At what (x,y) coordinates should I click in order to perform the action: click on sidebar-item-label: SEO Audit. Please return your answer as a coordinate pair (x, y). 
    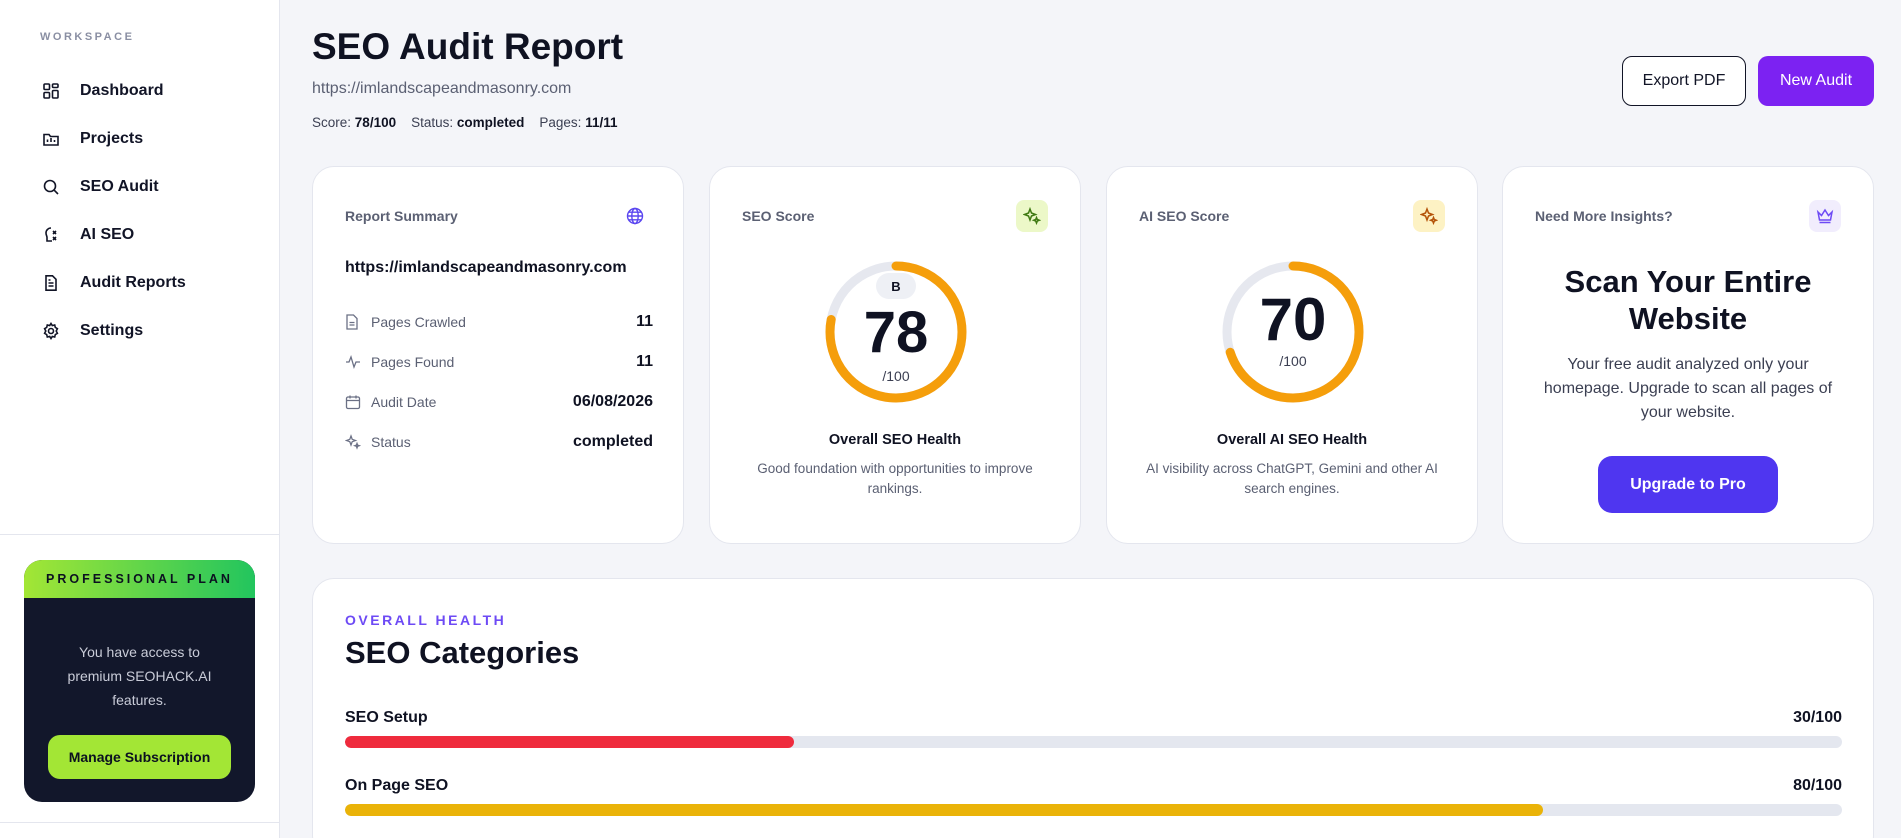
    Looking at the image, I should click on (119, 186).